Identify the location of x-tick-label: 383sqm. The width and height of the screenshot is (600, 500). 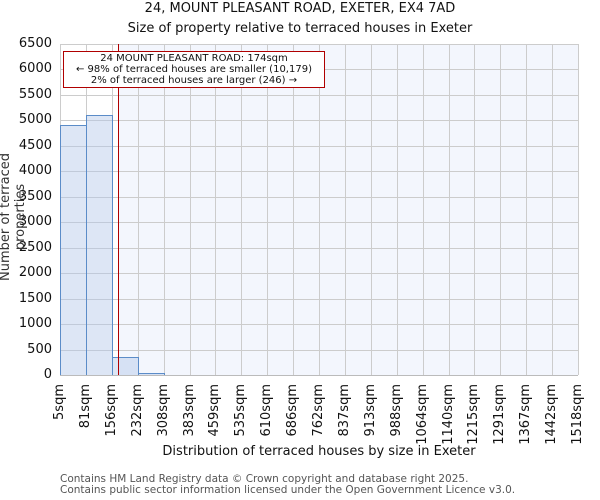
(189, 410).